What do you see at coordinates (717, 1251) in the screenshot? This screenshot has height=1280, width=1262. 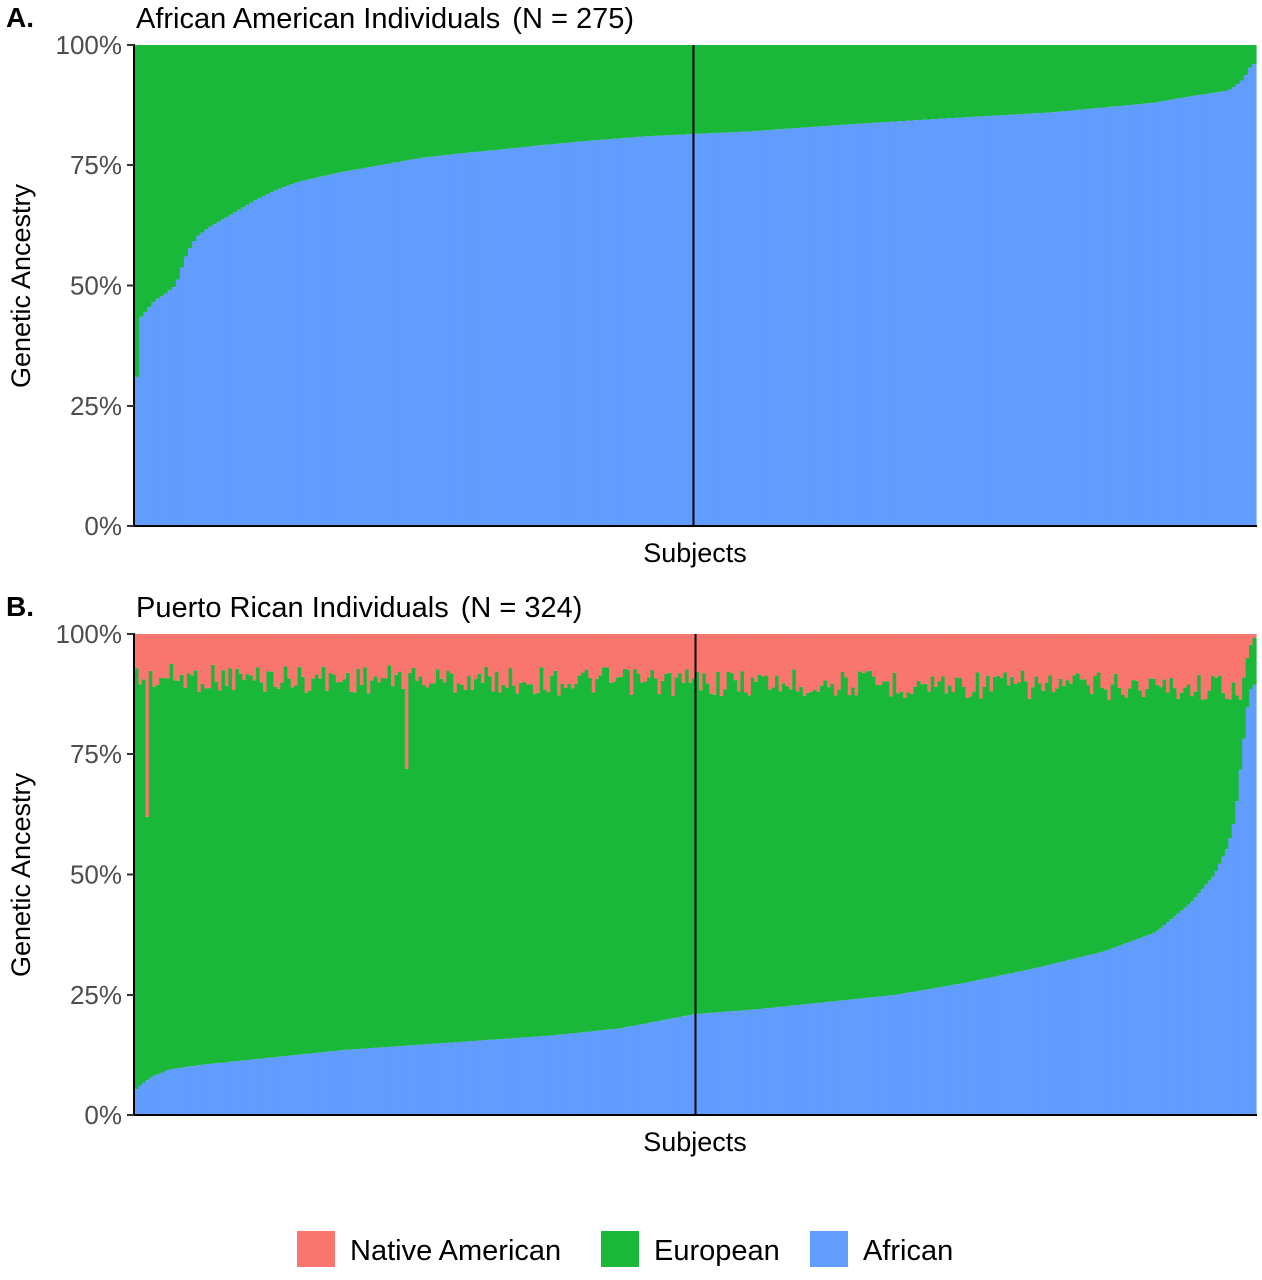 I see `legend-label-european: European` at bounding box center [717, 1251].